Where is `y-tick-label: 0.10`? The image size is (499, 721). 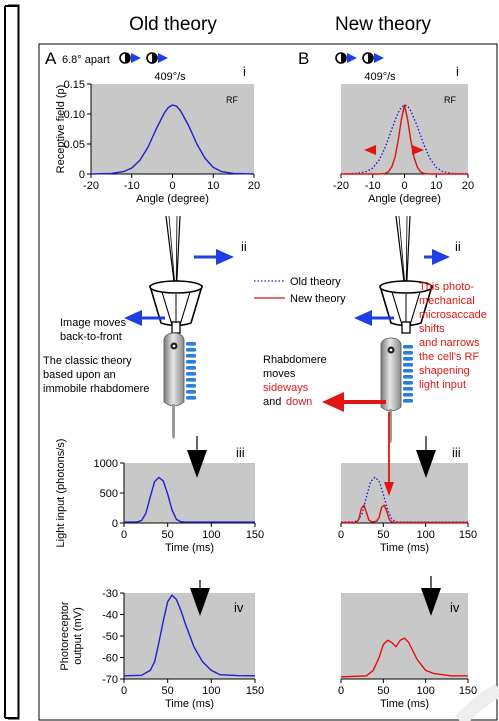 y-tick-label: 0.10 is located at coordinates (74, 115).